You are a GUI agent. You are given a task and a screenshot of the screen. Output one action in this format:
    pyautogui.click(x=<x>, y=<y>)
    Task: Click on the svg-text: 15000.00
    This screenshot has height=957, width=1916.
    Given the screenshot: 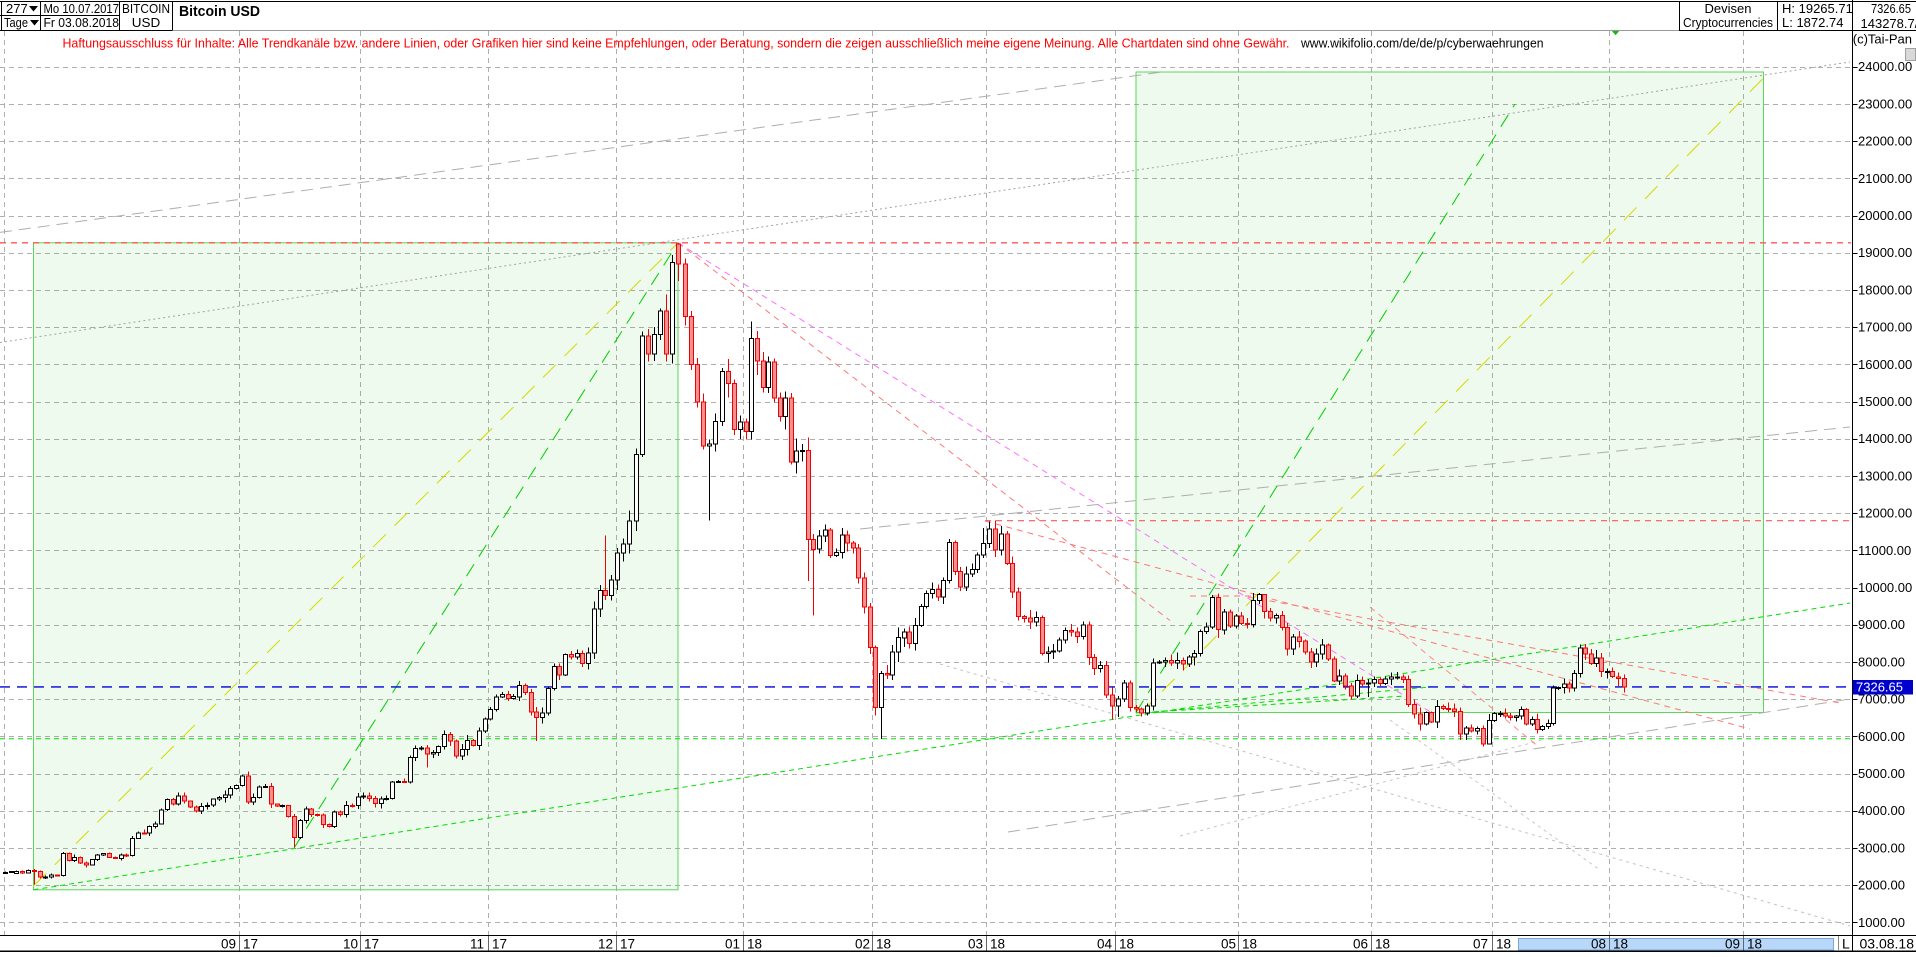 What is the action you would take?
    pyautogui.click(x=1885, y=401)
    